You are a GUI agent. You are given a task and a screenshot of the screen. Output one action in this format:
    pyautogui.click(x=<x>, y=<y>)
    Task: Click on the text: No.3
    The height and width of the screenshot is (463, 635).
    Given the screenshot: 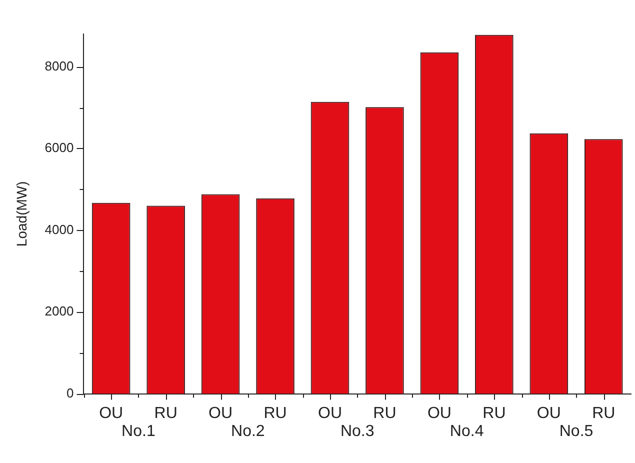 What is the action you would take?
    pyautogui.click(x=357, y=431)
    